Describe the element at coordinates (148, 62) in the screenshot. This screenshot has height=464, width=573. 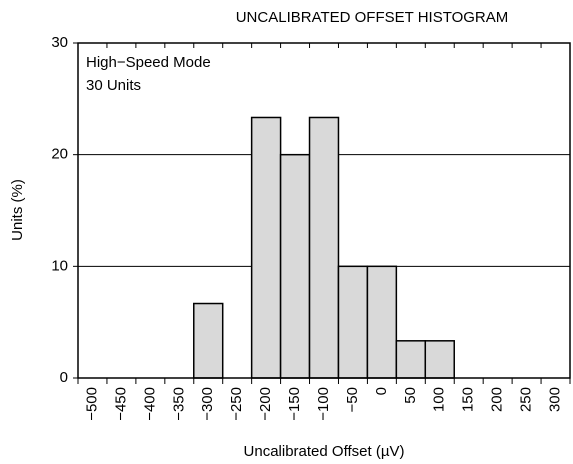
I see `annotation: High−Speed Mode` at that location.